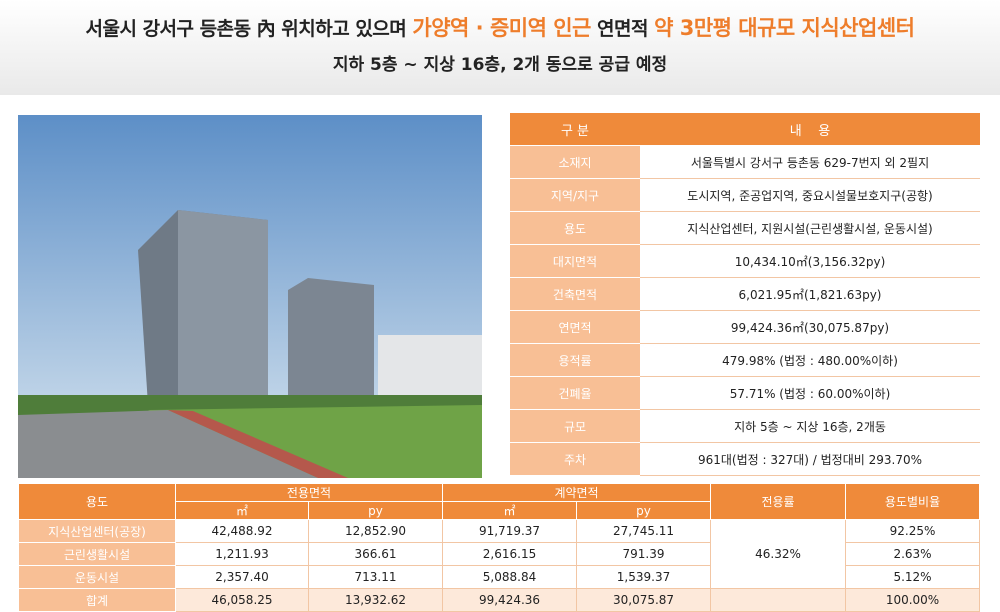  I want to click on column-header: 용도별비율, so click(912, 501).